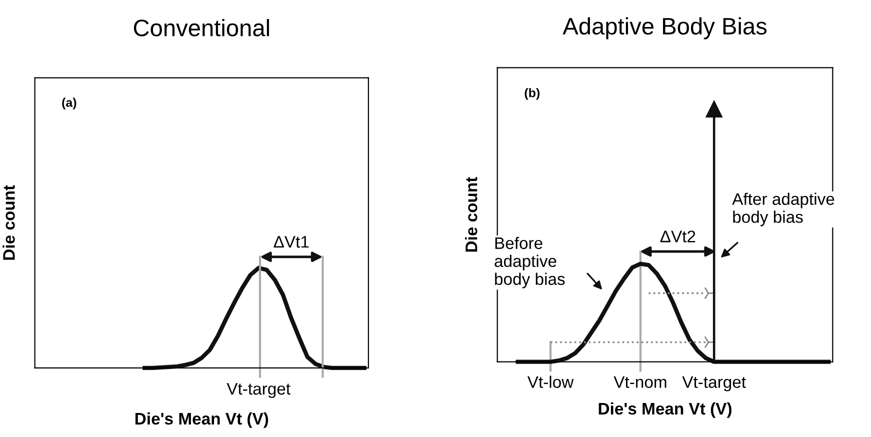 The width and height of the screenshot is (871, 437). What do you see at coordinates (714, 384) in the screenshot?
I see `x-tick-label: Vt-target` at bounding box center [714, 384].